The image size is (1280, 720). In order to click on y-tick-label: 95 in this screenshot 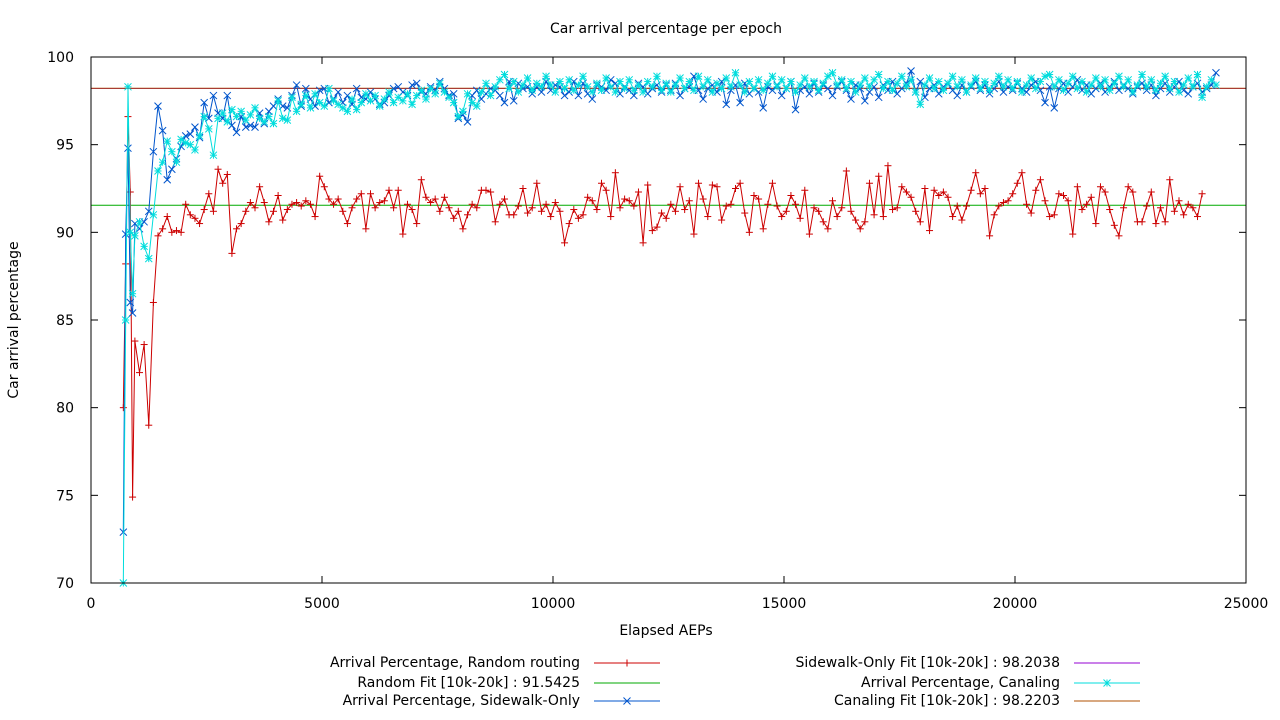, I will do `click(65, 146)`.